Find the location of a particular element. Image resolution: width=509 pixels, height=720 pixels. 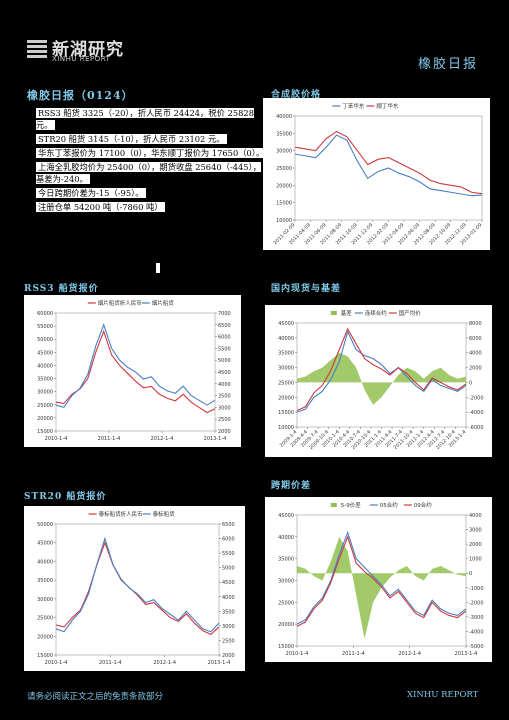

legend: 5-9价差 05合约 09合约 is located at coordinates (381, 505).